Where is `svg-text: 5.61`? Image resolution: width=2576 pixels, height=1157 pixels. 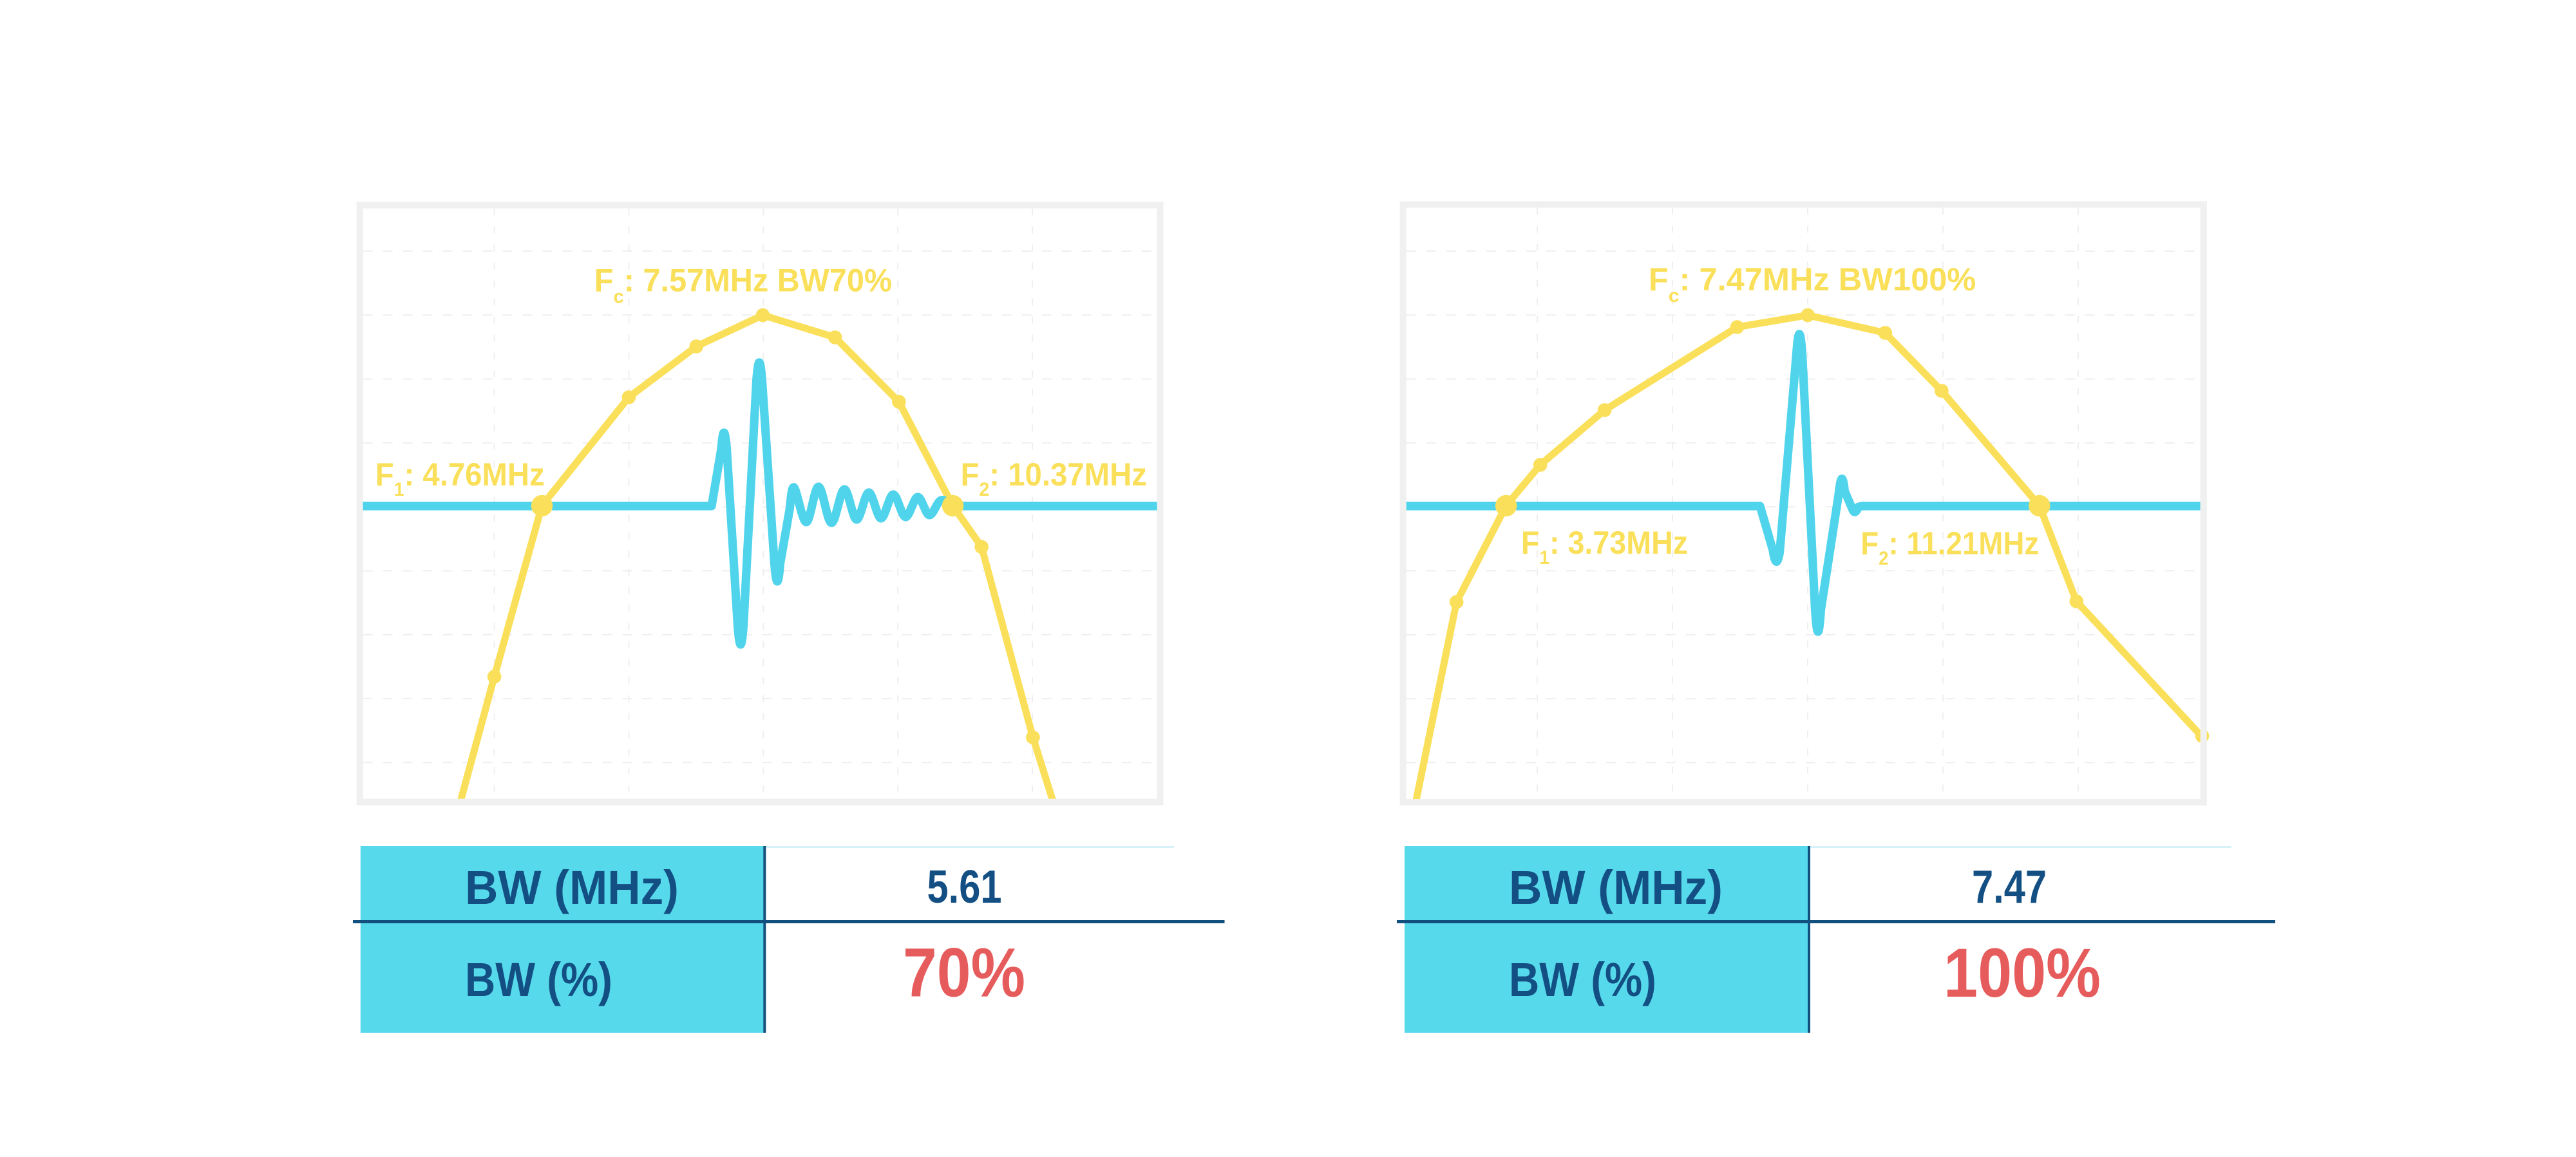
svg-text: 5.61 is located at coordinates (965, 887).